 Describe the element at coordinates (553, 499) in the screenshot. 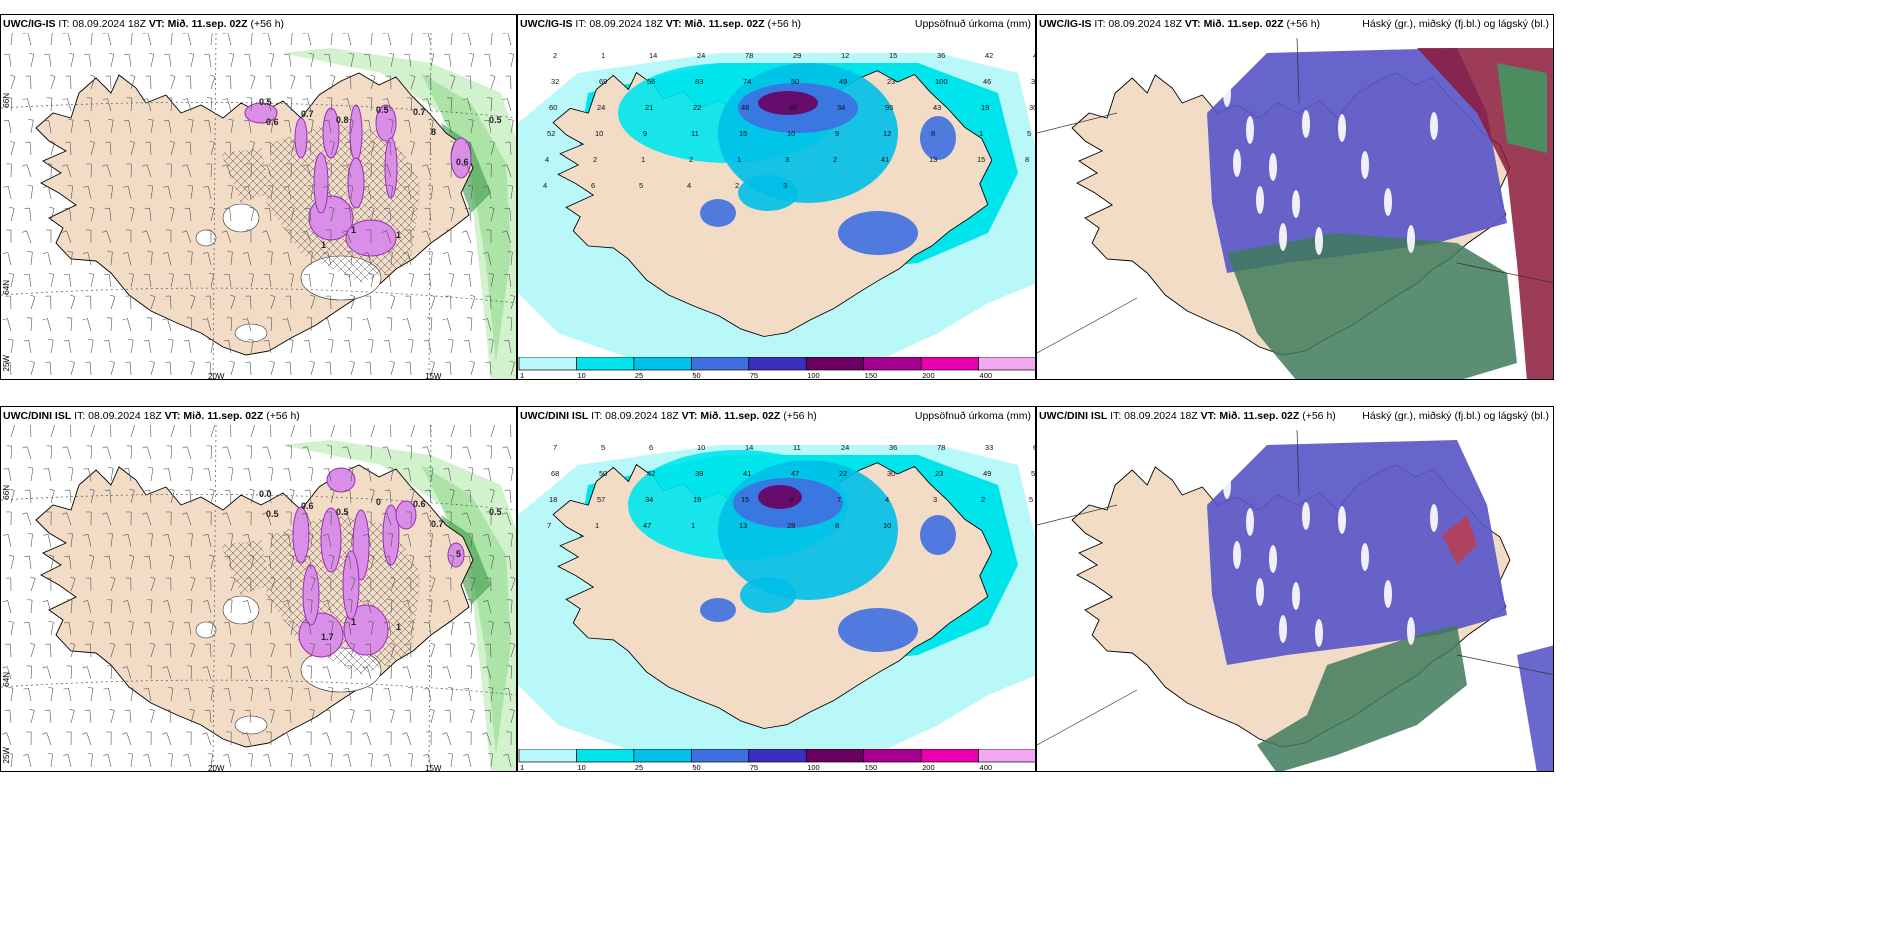

I see `precip-value-label: 18` at that location.